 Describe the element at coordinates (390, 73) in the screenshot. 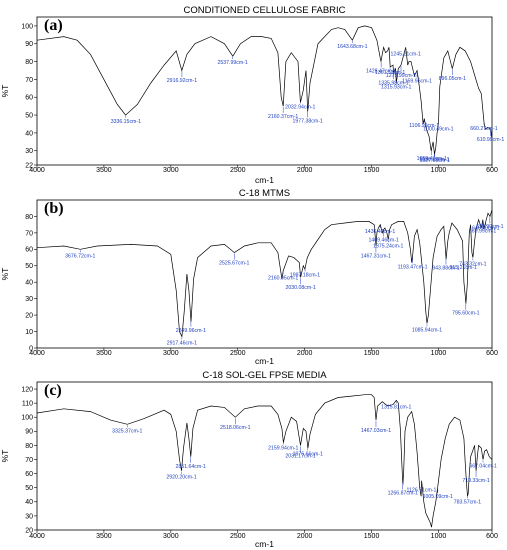

I see `peak-label: 1361.52cm-1` at that location.